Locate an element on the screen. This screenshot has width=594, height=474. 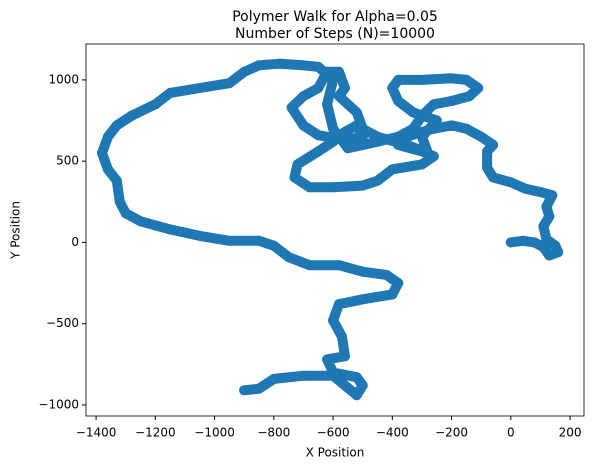
y-tick-label: −500 is located at coordinates (62, 323).